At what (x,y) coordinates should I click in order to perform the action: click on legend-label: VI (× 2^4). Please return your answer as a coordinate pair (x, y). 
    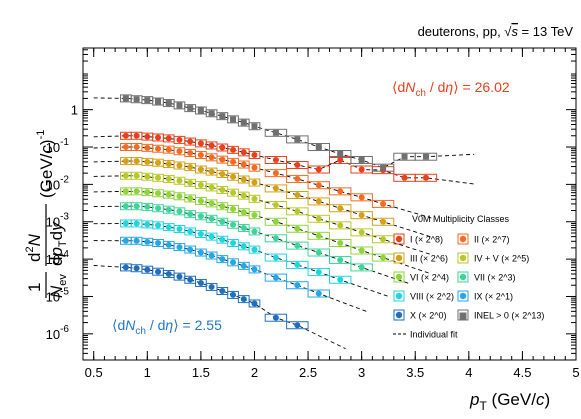
    Looking at the image, I should click on (429, 278).